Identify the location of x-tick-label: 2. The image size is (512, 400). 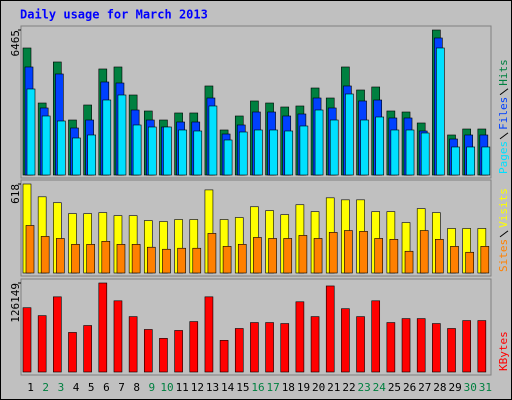
(45, 387).